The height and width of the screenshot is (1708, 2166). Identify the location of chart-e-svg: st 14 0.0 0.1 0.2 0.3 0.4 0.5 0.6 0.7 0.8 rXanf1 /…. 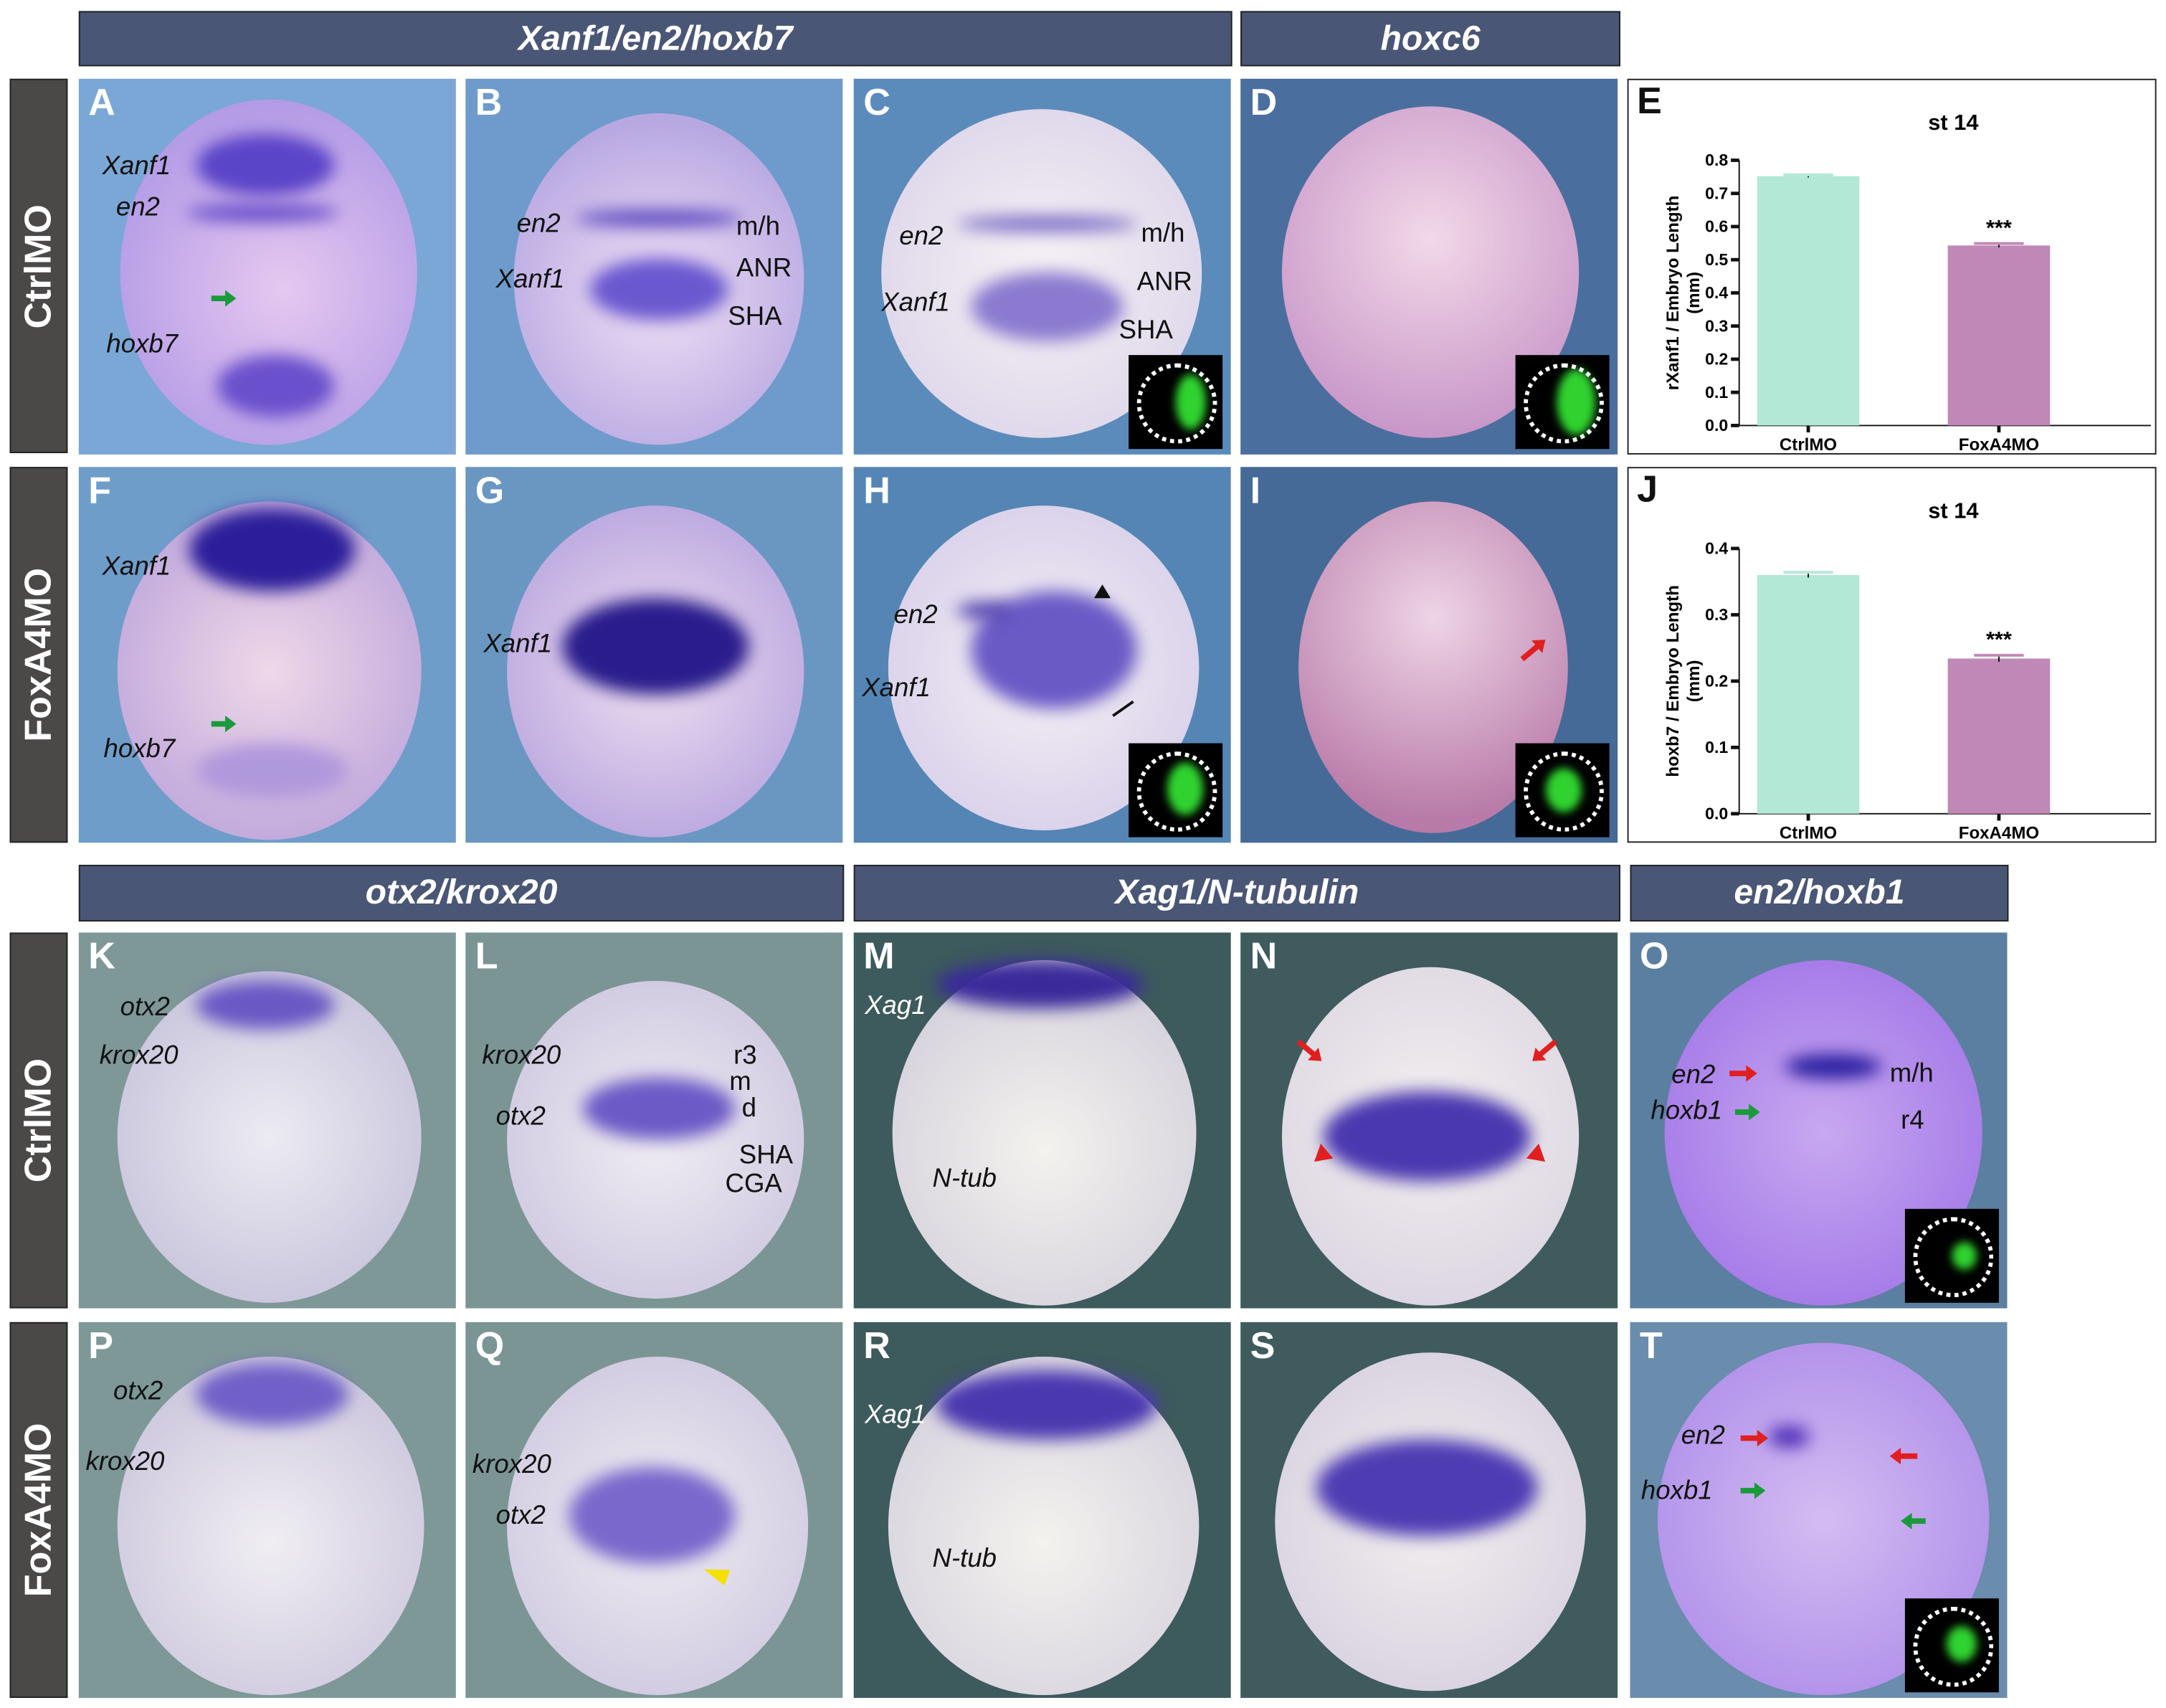
(1907, 282).